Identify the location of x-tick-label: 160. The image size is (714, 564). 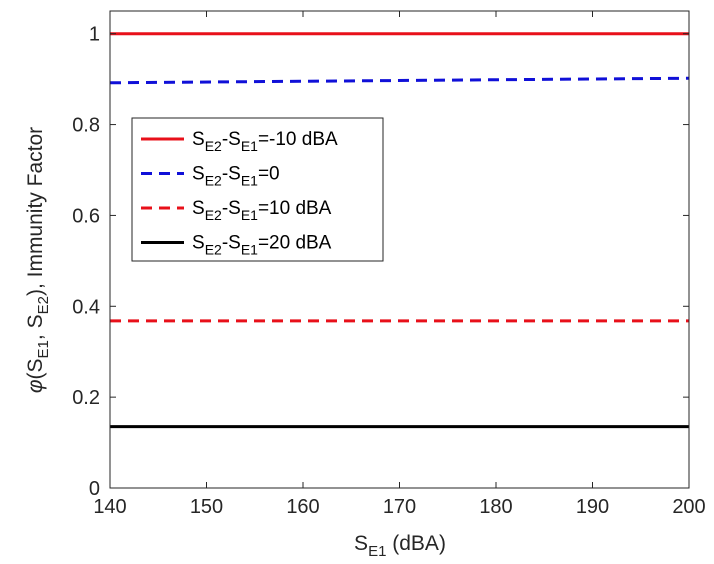
(302, 507).